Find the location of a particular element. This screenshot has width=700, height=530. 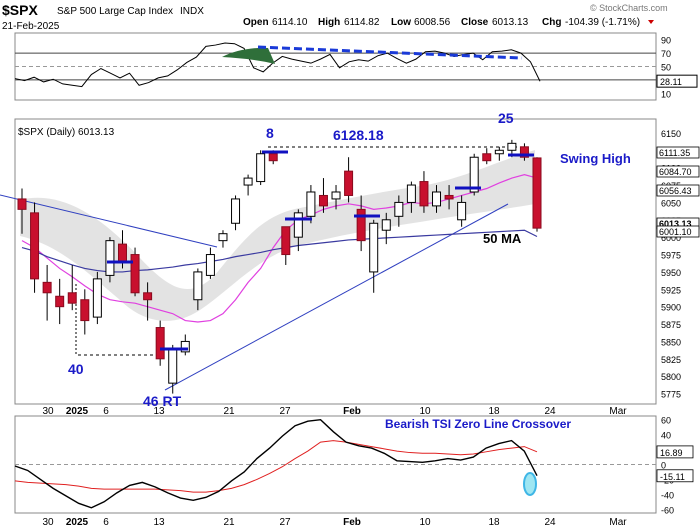

chg-label: Chg is located at coordinates (551, 22).